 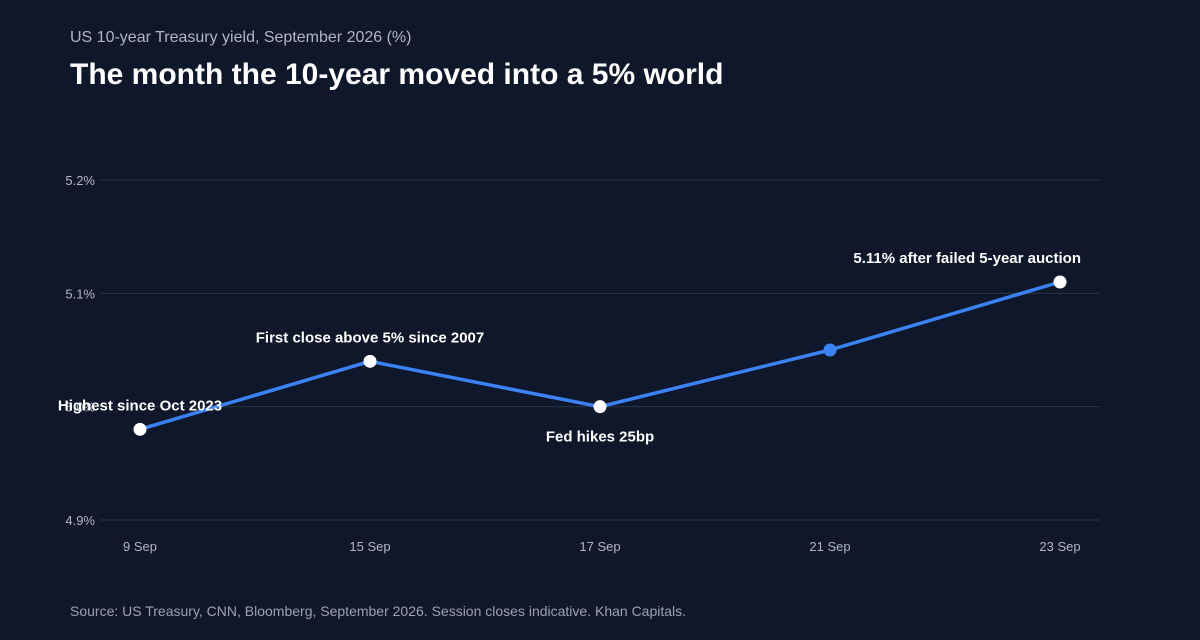 I want to click on x-tick-label: 17 Sep, so click(x=599, y=546).